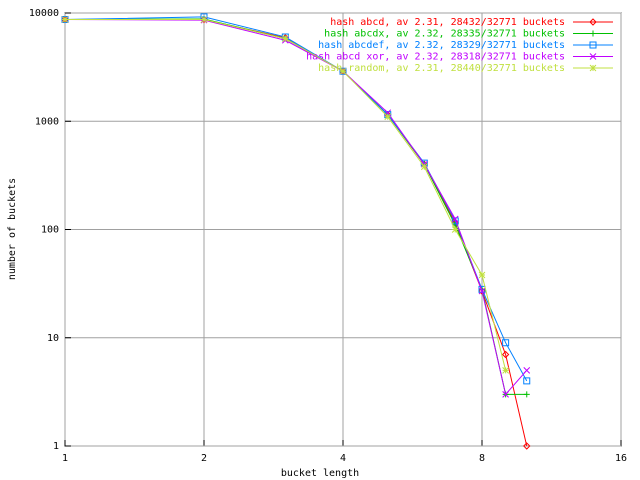 Image resolution: width=640 pixels, height=480 pixels. What do you see at coordinates (447, 22) in the screenshot?
I see `legend-label: hash abcd, av 2.31, 28432/32771 buckets` at bounding box center [447, 22].